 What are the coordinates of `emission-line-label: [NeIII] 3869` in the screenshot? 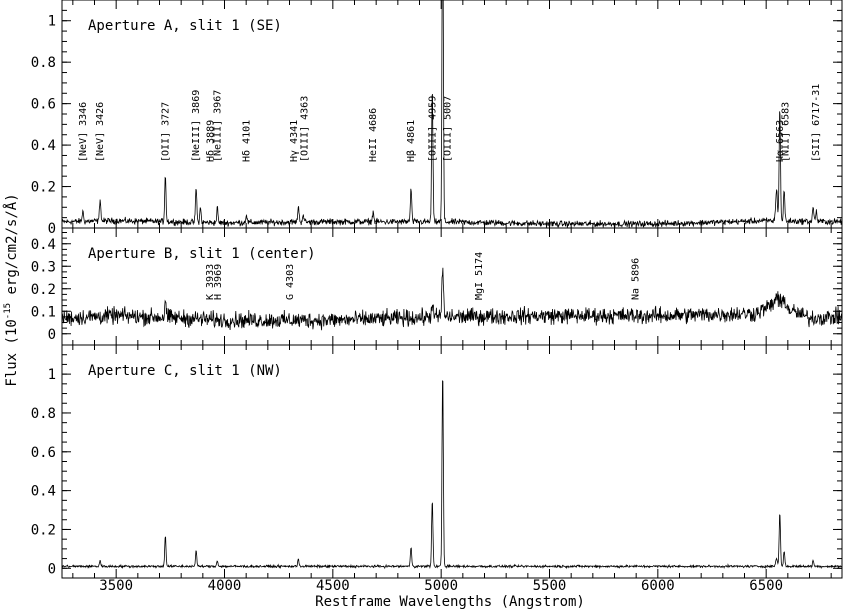 It's located at (196, 126).